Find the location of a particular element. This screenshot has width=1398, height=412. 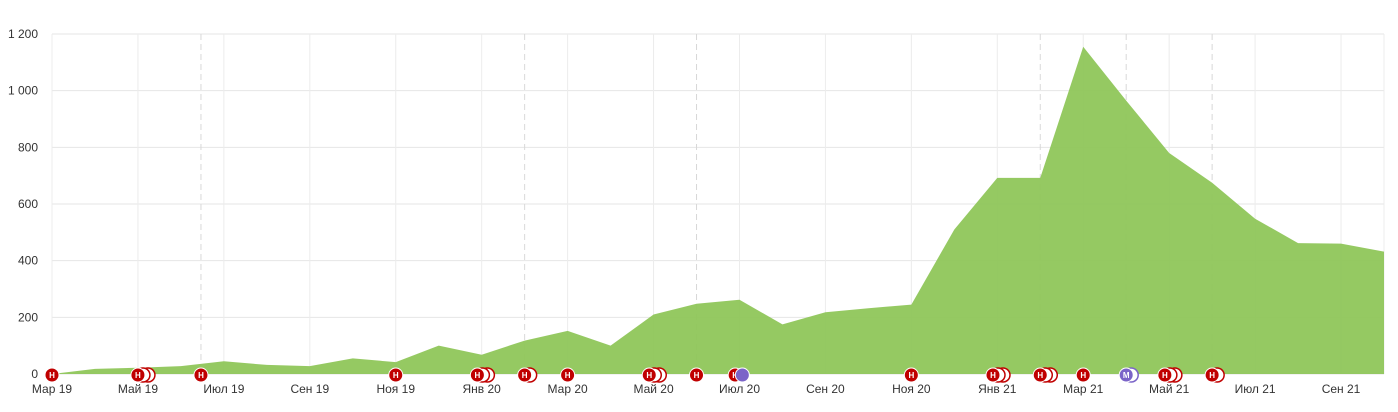

y-tick-label: 600 is located at coordinates (28, 204).